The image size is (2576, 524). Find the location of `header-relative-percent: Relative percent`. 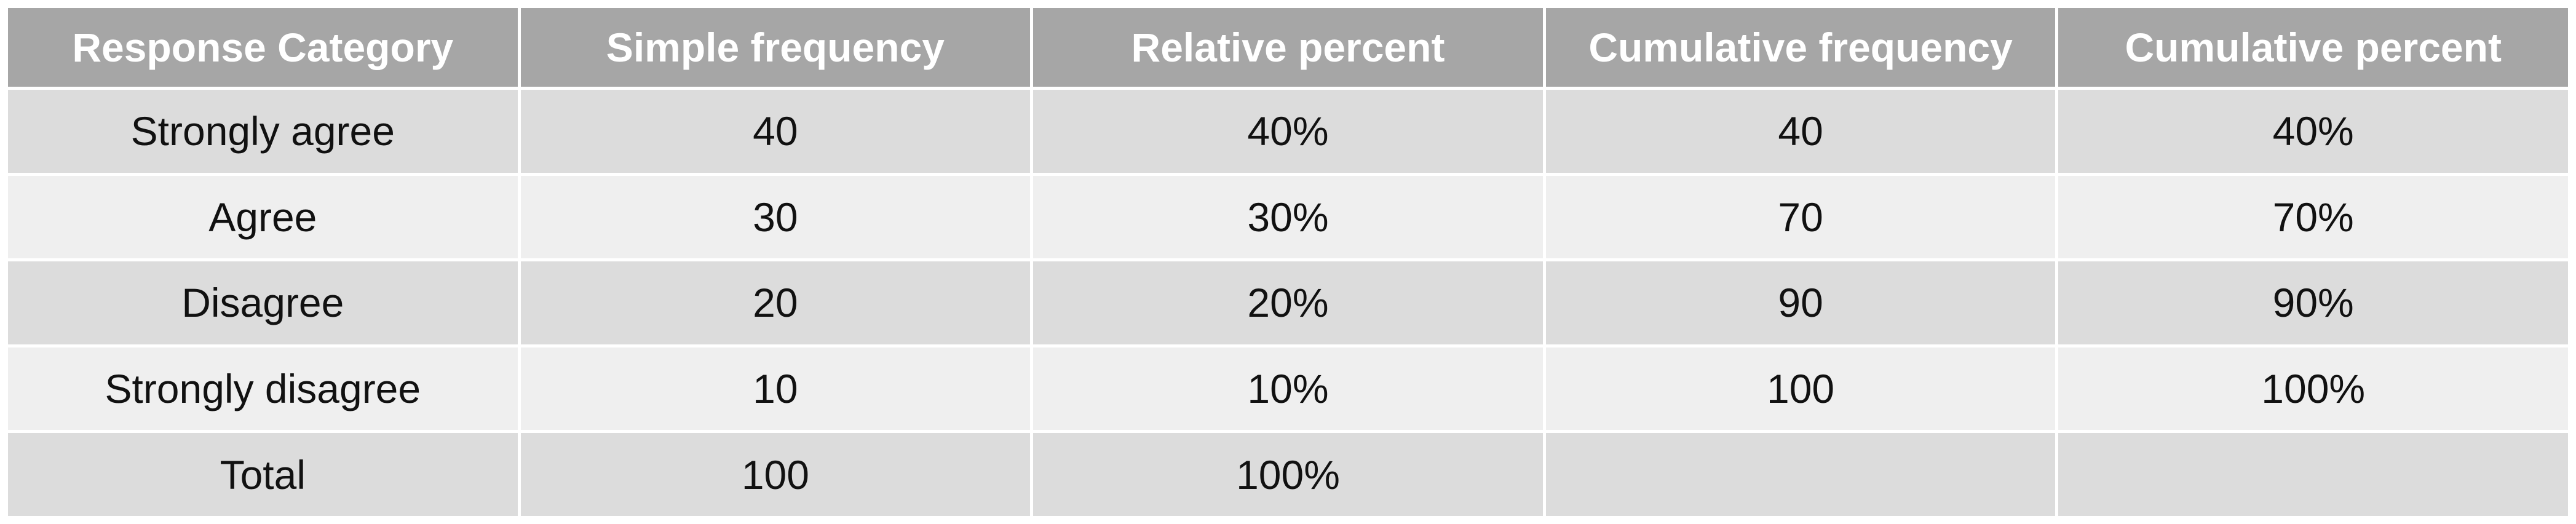

header-relative-percent: Relative percent is located at coordinates (1288, 47).